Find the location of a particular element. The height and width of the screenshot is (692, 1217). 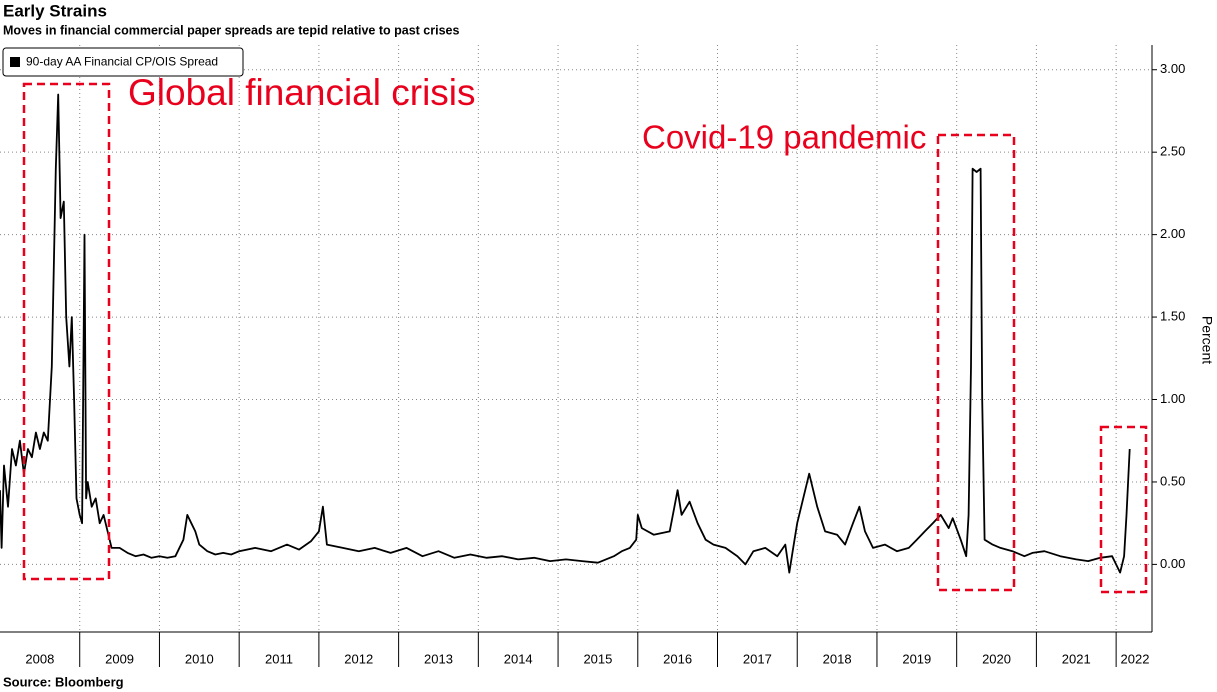

y-tick-label: 2.50 is located at coordinates (1172, 151).